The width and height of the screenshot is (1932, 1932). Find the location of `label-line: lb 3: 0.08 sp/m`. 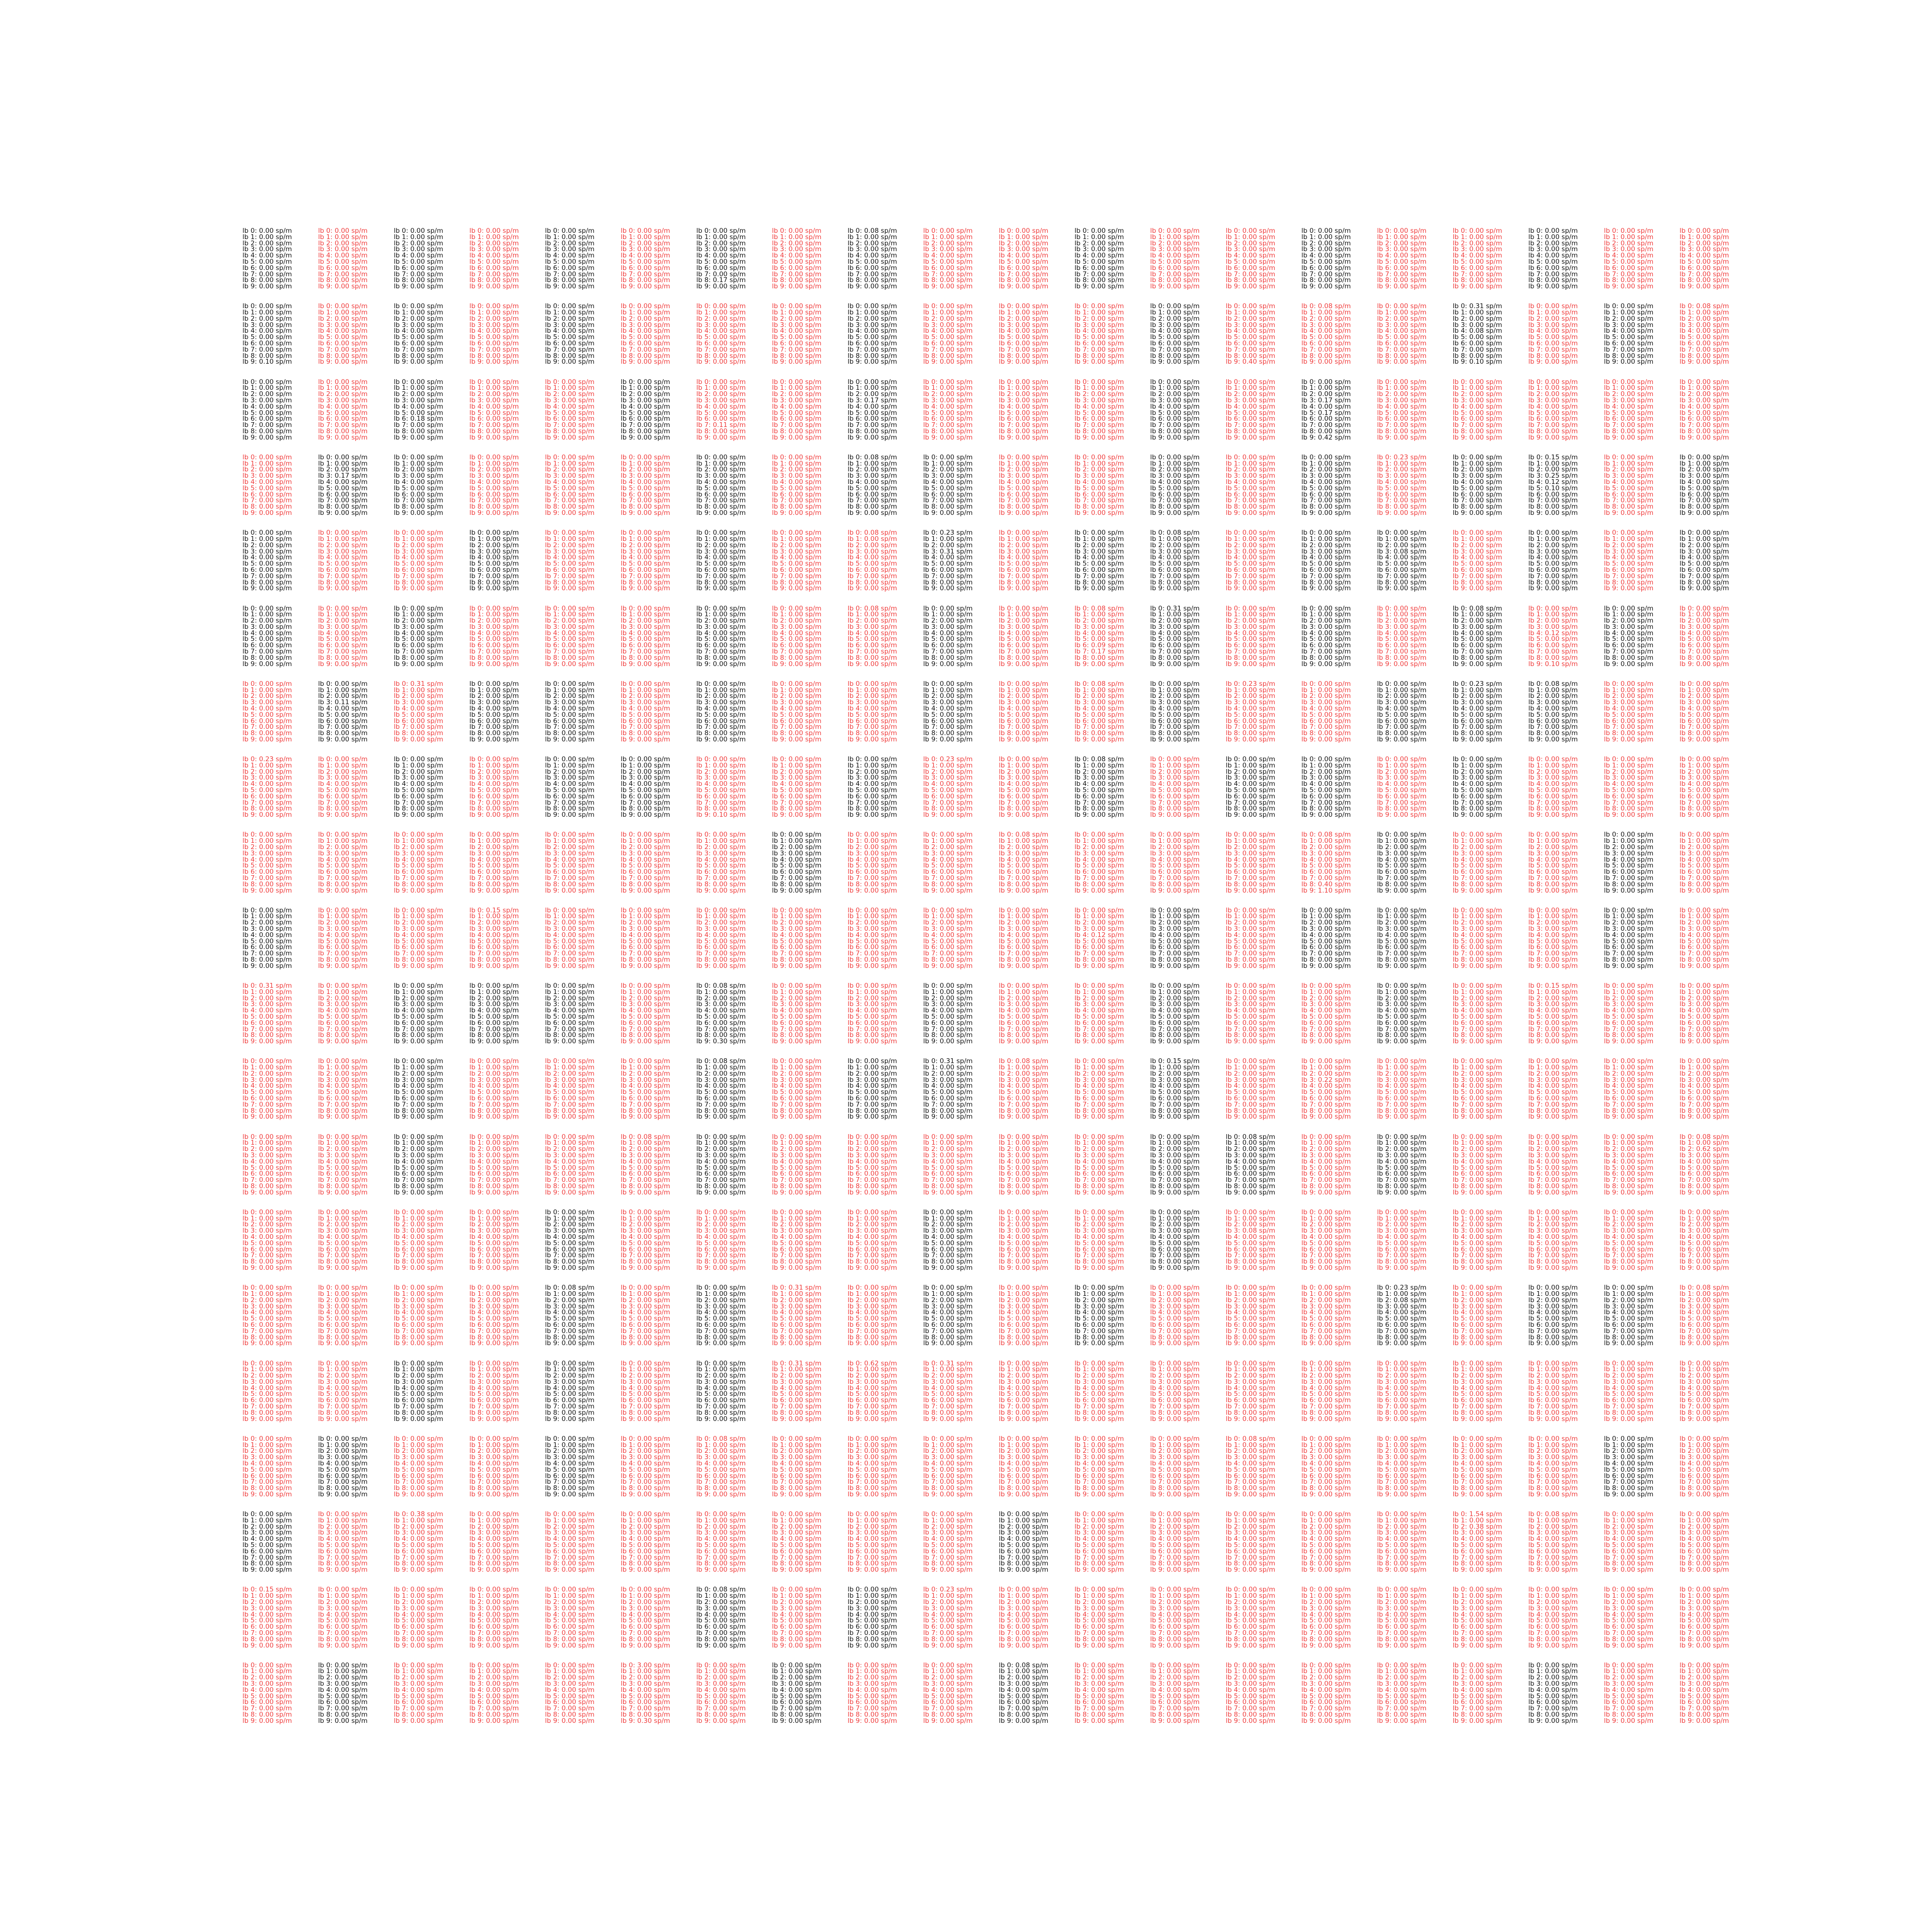

label-line: lb 3: 0.08 sp/m is located at coordinates (1250, 1231).